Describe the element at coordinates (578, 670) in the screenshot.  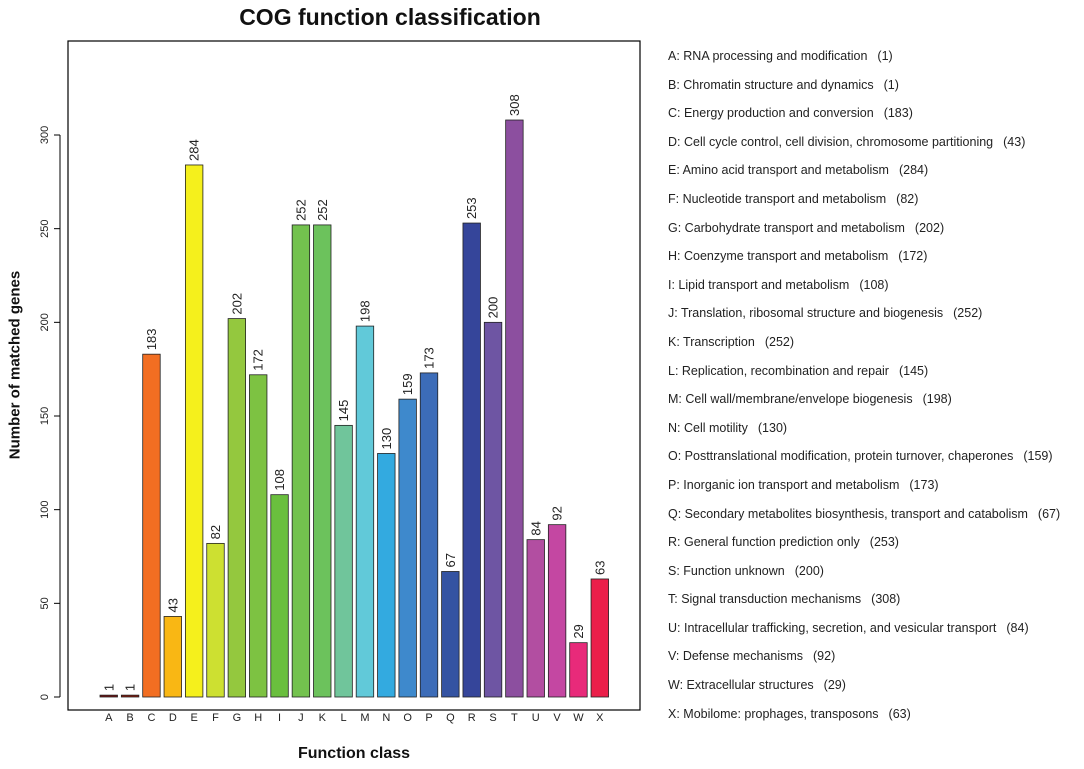
I see `bar-w` at that location.